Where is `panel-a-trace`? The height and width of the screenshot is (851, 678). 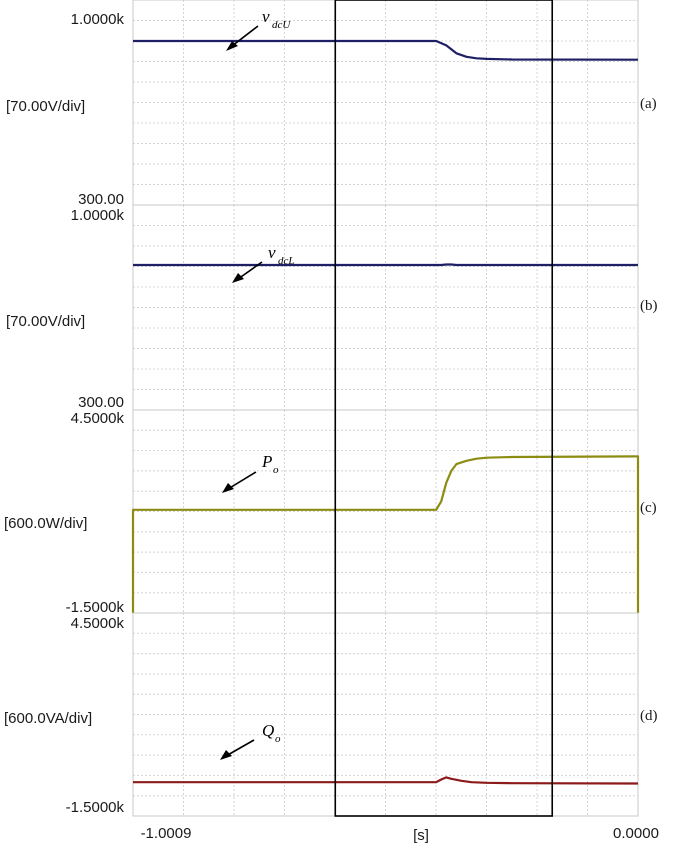
panel-a-trace is located at coordinates (386, 50).